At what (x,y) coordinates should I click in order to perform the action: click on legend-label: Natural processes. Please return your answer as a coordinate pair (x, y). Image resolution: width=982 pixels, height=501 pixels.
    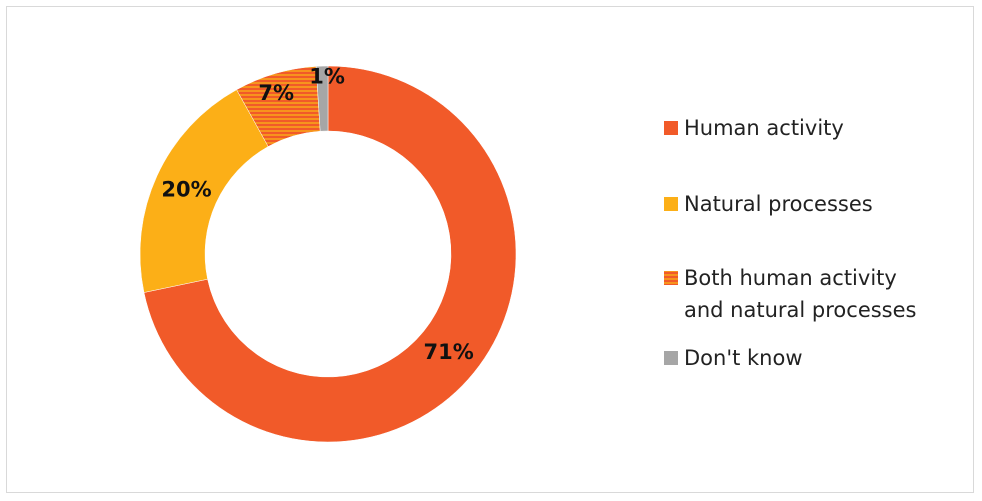
    Looking at the image, I should click on (778, 204).